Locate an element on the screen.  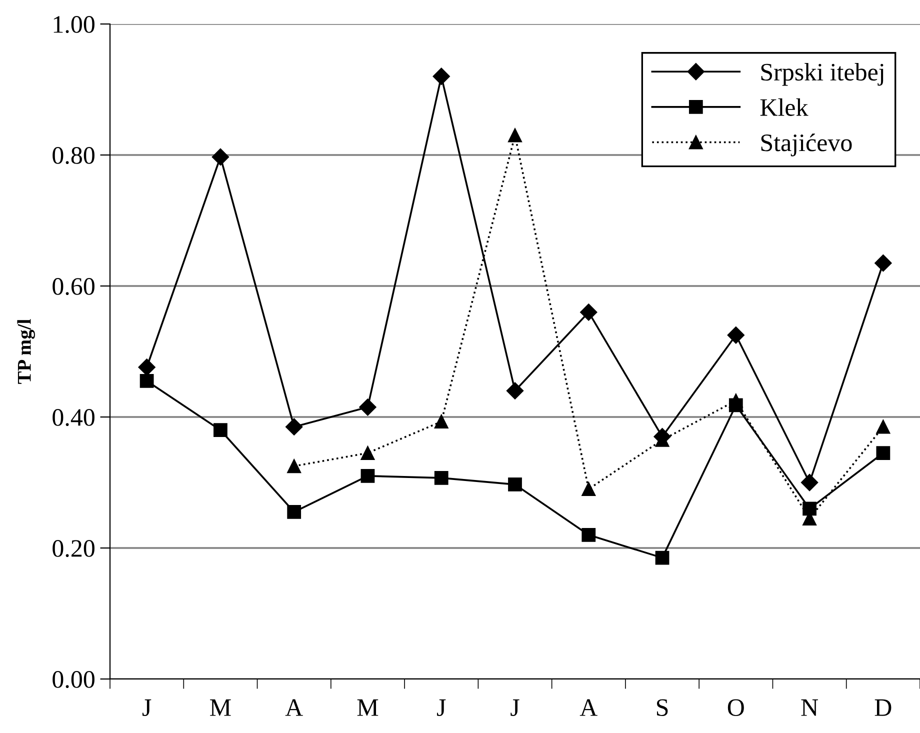
y-axis-title: TP mg/l is located at coordinates (26, 351).